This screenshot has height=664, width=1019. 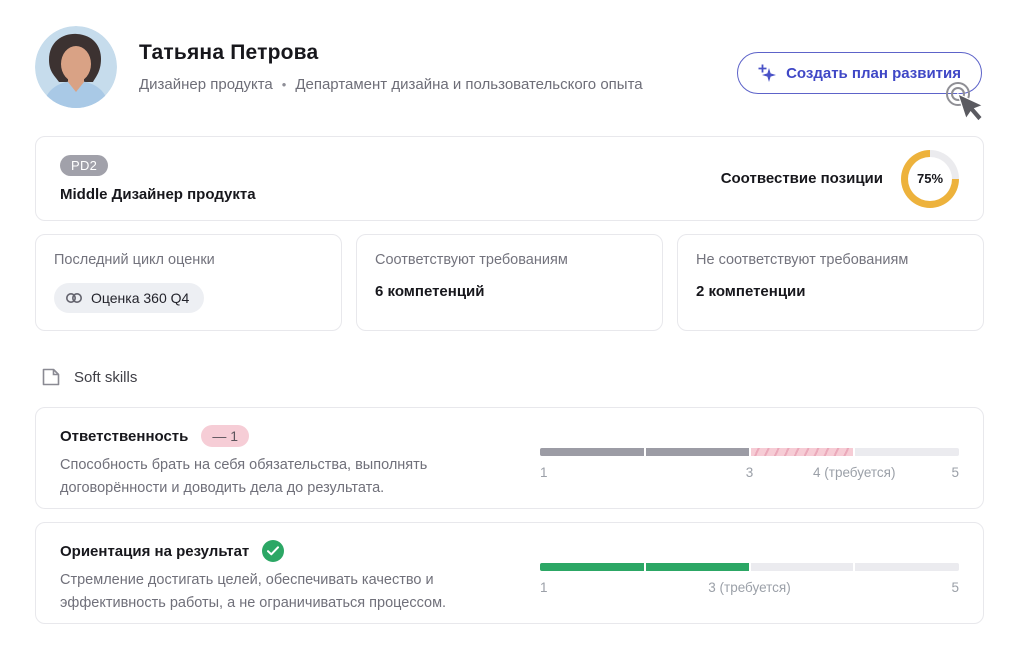 I want to click on section-title: Soft skills, so click(x=106, y=377).